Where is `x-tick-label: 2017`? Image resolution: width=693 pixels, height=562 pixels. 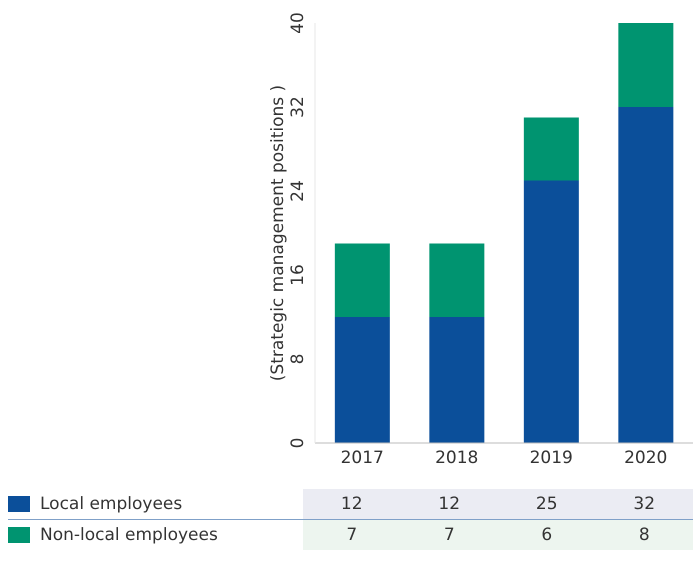 x-tick-label: 2017 is located at coordinates (362, 458).